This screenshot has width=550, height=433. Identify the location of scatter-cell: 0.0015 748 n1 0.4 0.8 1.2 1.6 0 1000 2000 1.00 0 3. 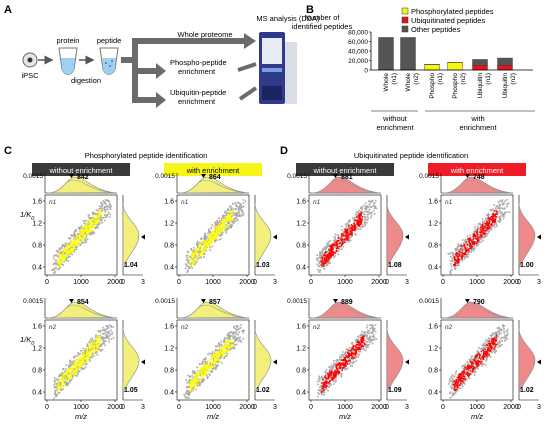
(480, 229).